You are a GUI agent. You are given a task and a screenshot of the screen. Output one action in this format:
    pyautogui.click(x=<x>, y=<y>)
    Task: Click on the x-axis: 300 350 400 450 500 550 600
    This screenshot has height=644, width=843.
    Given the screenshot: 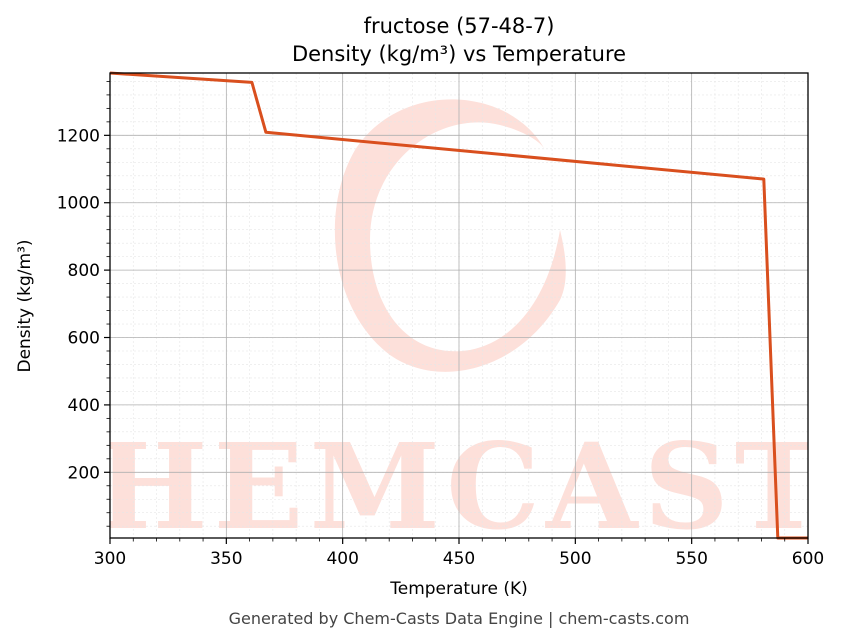 What is the action you would take?
    pyautogui.click(x=459, y=553)
    